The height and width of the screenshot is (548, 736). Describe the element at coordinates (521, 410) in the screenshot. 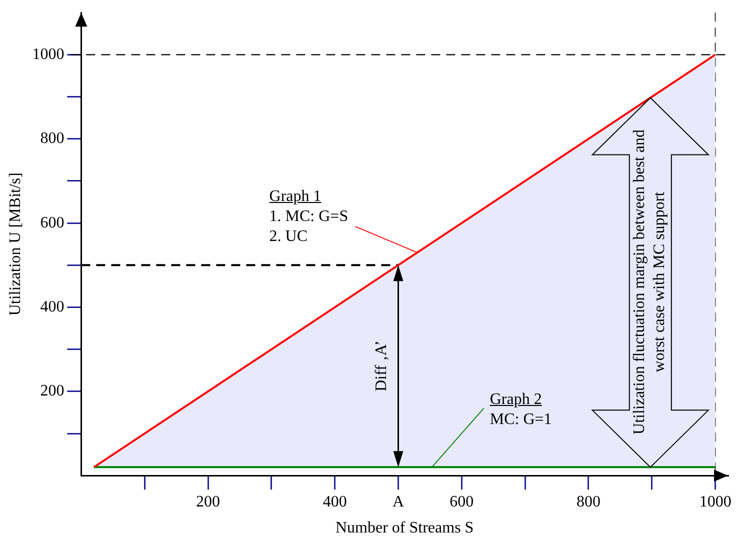

I see `annotation: Graph 2 MC: G=1` at that location.